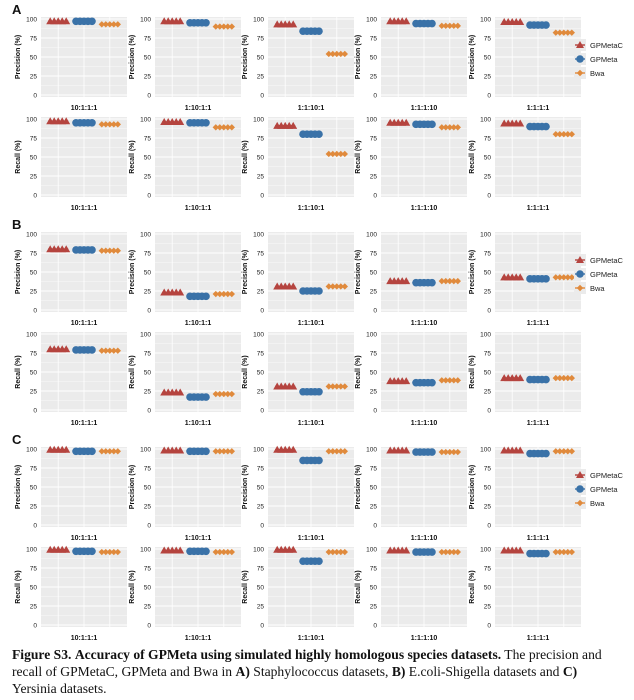 This screenshot has height=700, width=634. What do you see at coordinates (185, 379) in the screenshot?
I see `panel-B-recall-2: 0 25 50 75 100 Recall (%) 1:10:1:1` at bounding box center [185, 379].